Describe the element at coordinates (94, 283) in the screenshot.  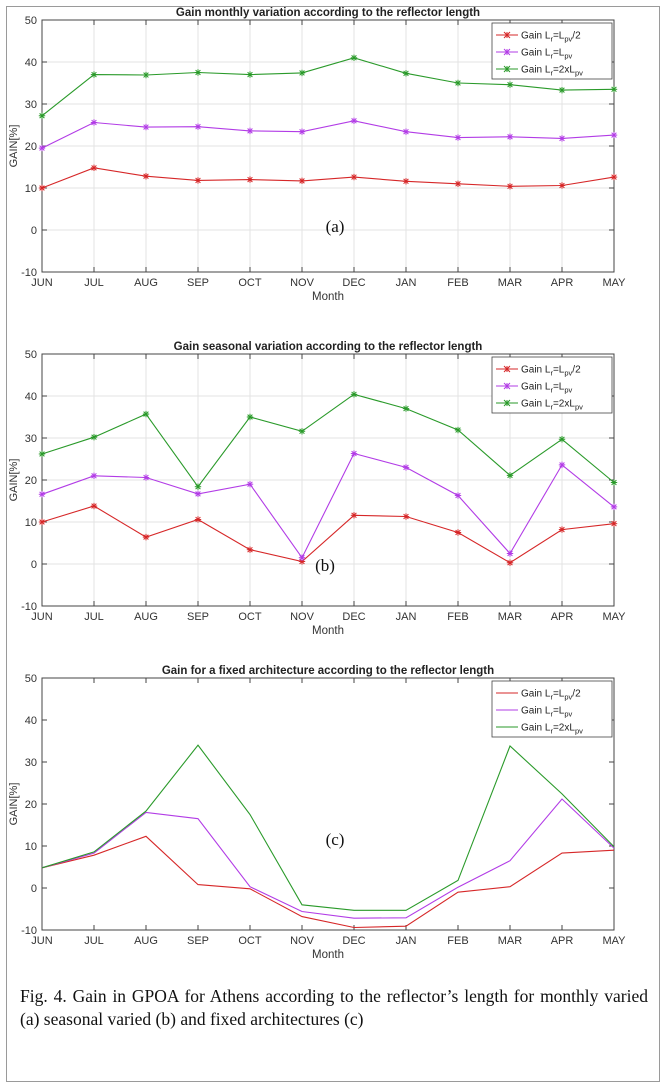
I see `x-tick-label: JUL` at that location.